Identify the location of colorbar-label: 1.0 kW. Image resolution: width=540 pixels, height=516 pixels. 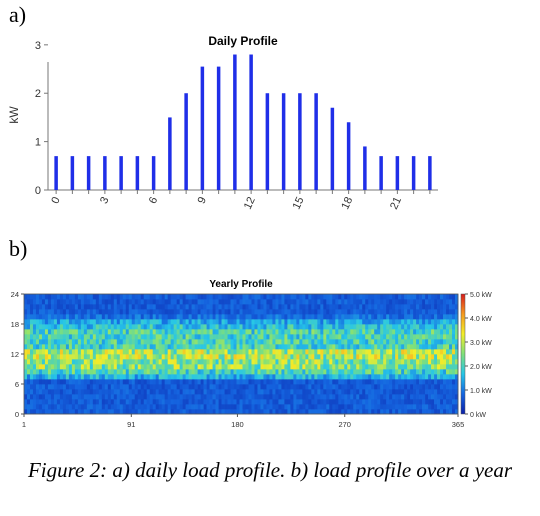
(481, 391).